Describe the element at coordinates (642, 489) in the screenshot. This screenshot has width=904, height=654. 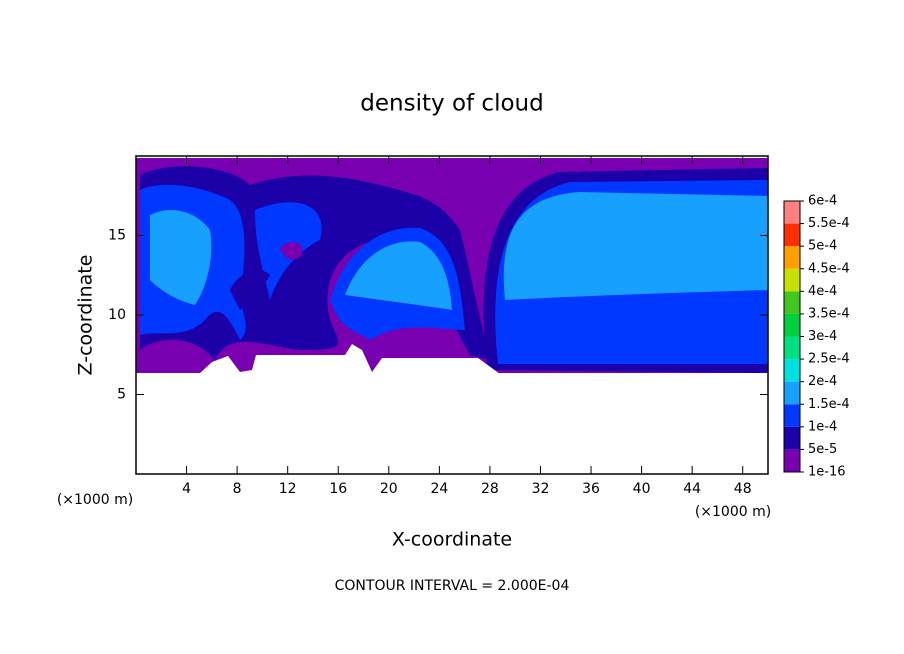
I see `x-tick-label: 40` at that location.